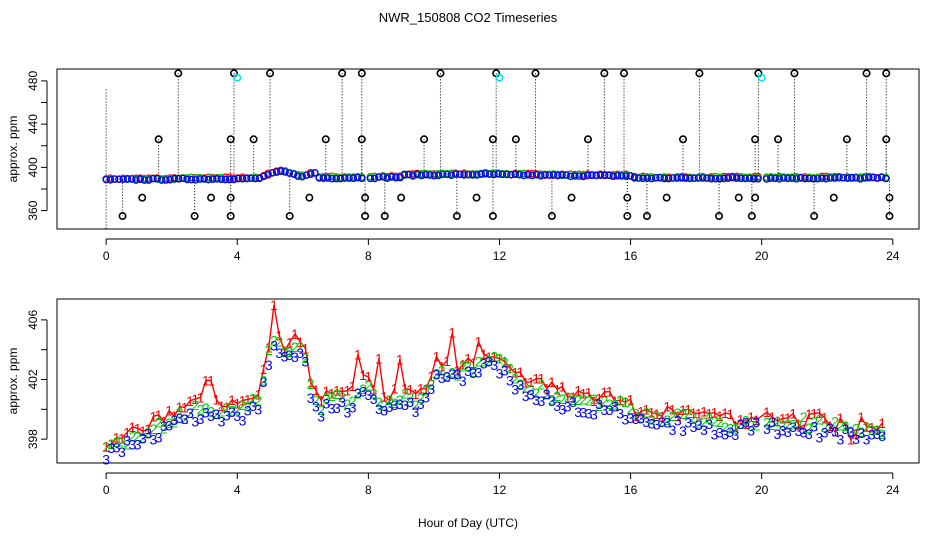  Describe the element at coordinates (237, 256) in the screenshot. I see `top-x-tick-label: 4` at that location.